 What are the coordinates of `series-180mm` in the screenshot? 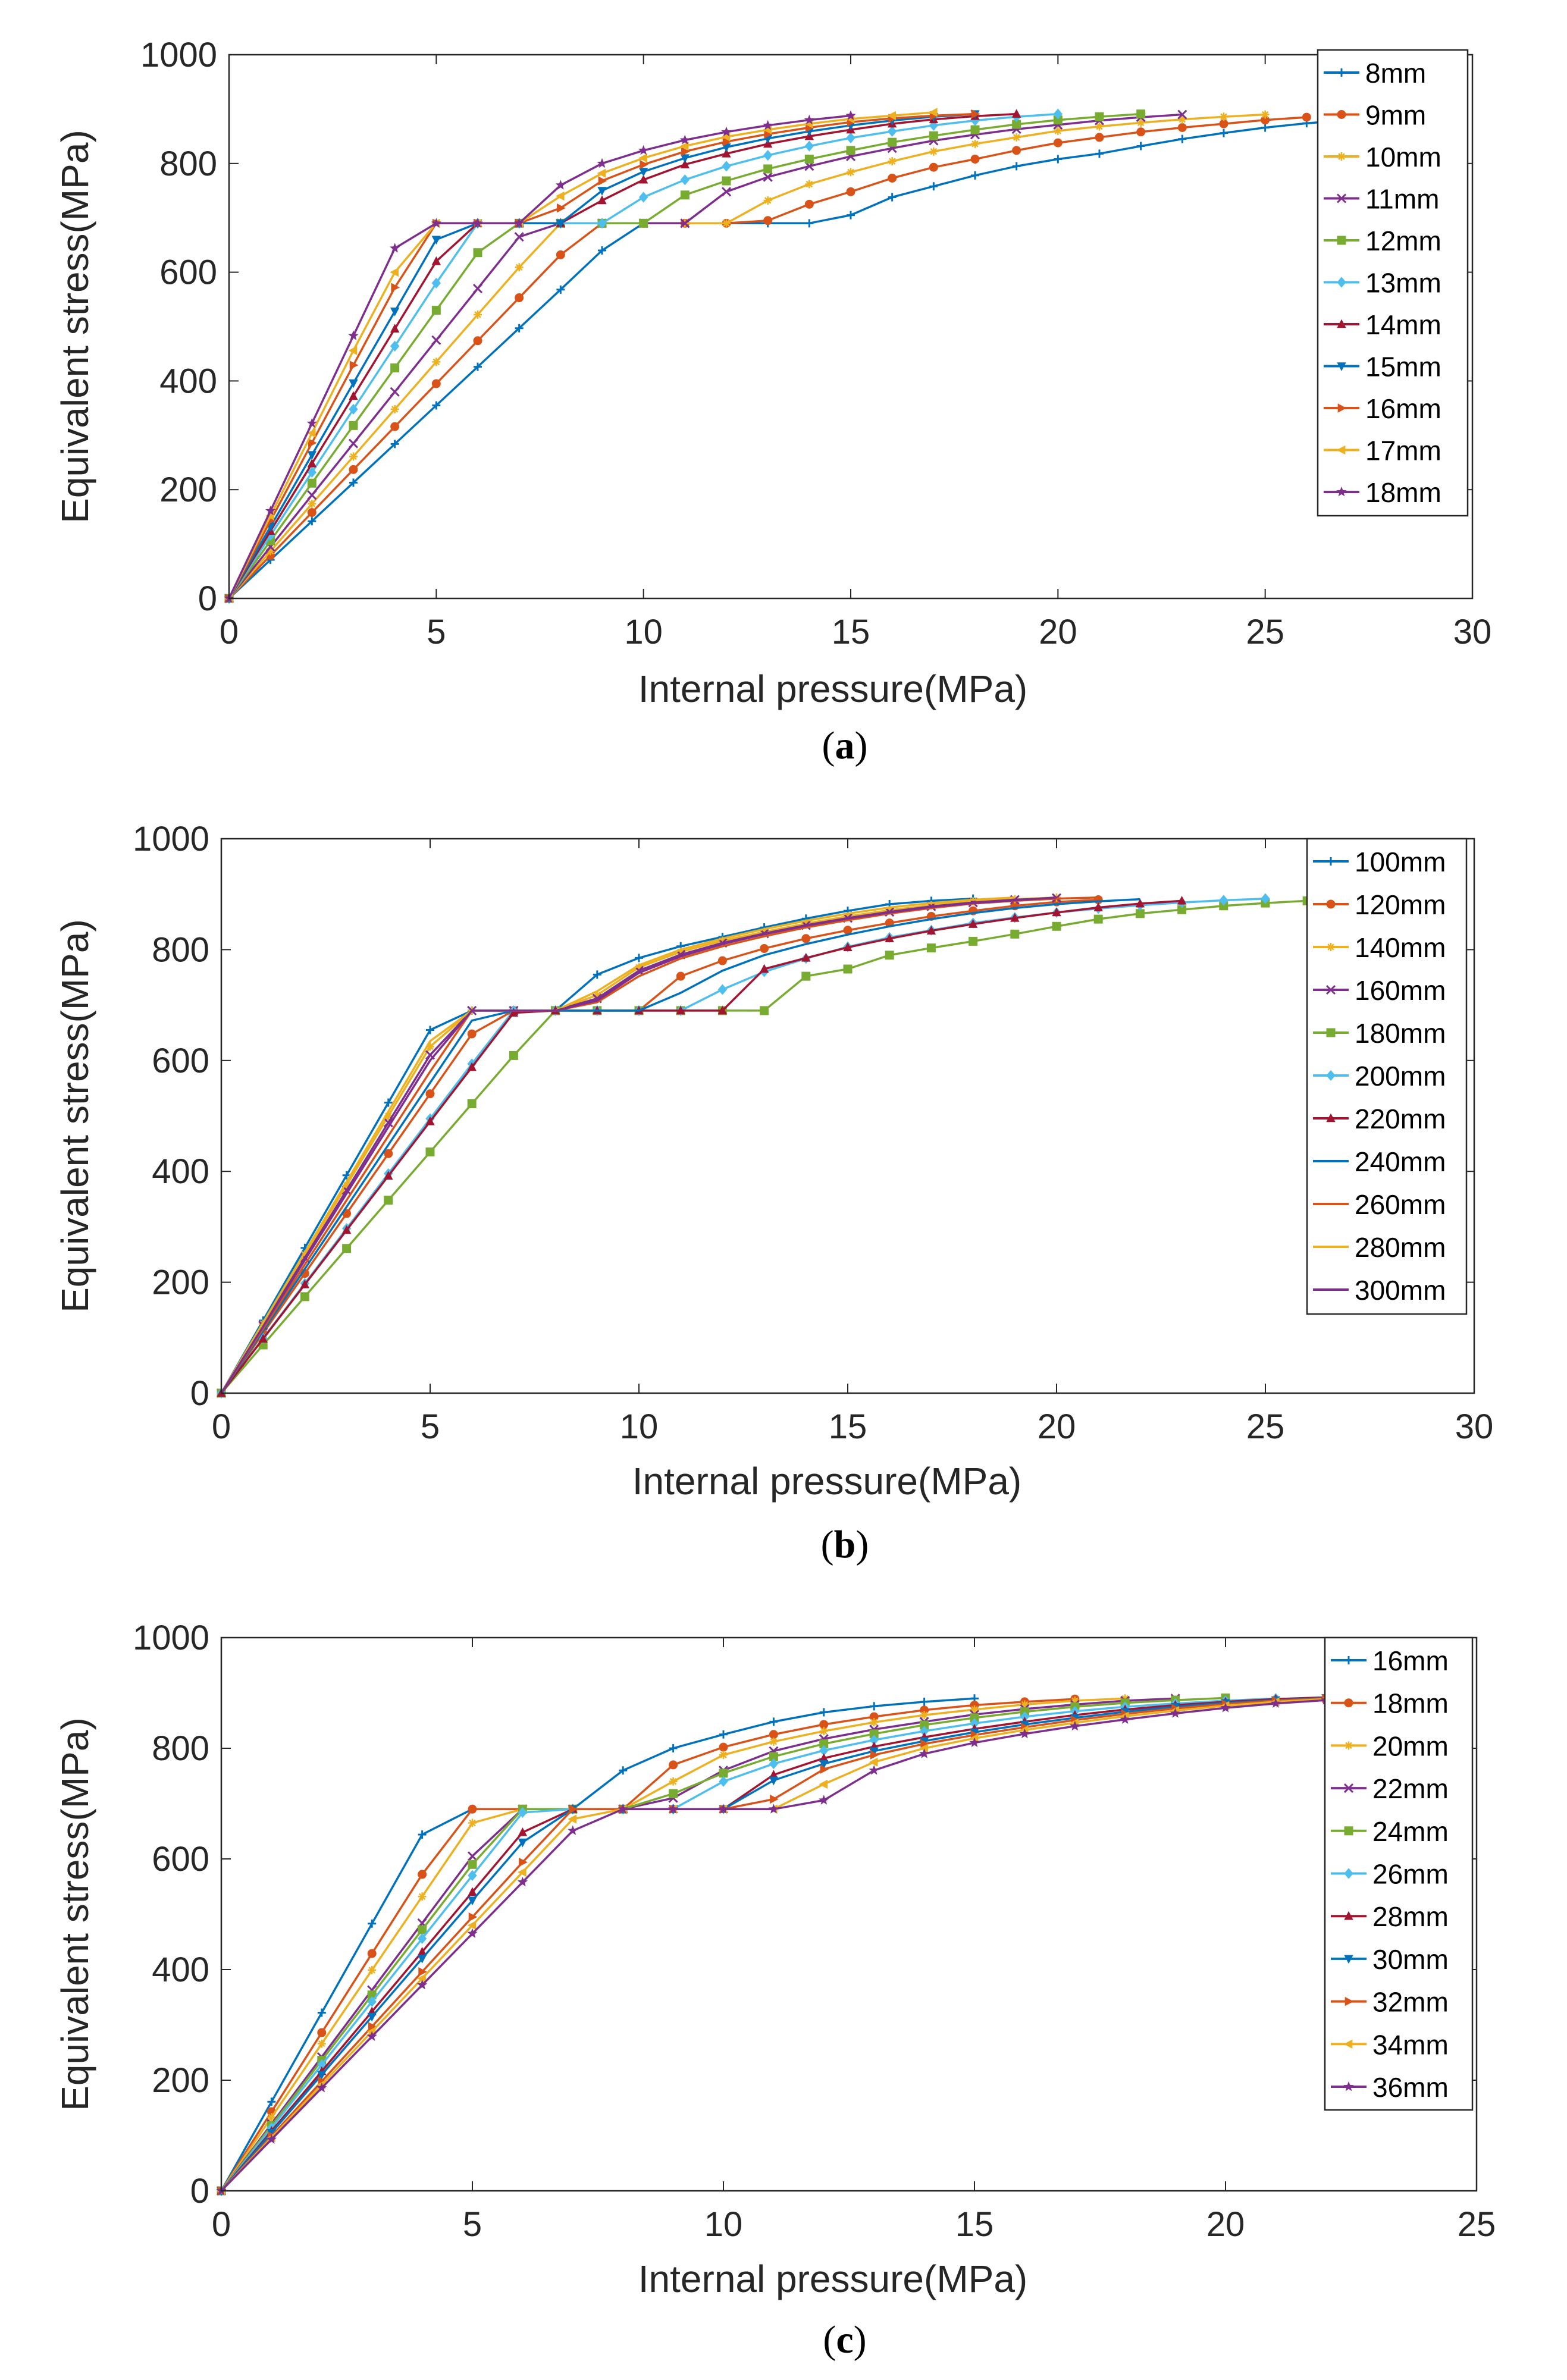 It's located at (764, 1147).